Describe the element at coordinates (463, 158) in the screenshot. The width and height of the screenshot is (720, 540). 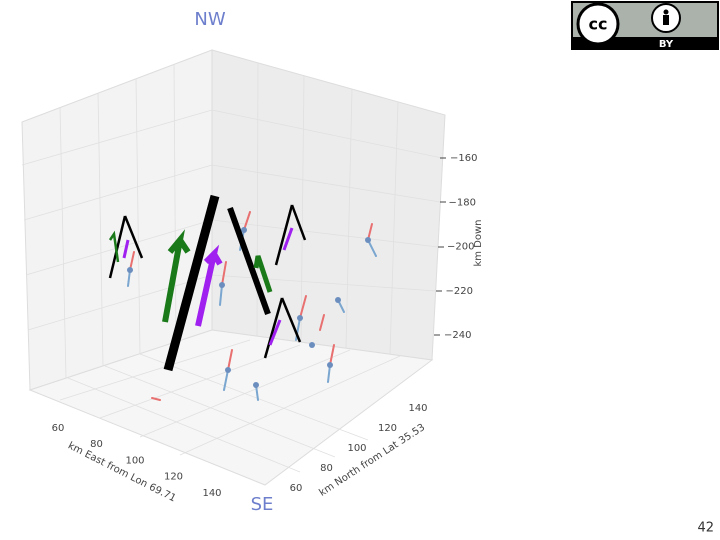
I see `tick-label: −160` at that location.